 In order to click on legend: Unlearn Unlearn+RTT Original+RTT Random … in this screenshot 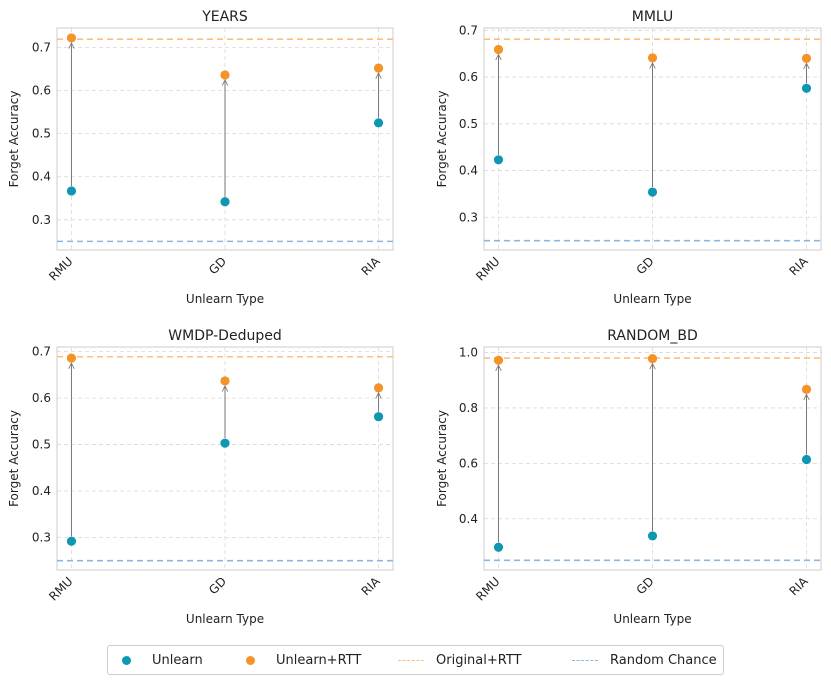, I will do `click(415, 660)`.